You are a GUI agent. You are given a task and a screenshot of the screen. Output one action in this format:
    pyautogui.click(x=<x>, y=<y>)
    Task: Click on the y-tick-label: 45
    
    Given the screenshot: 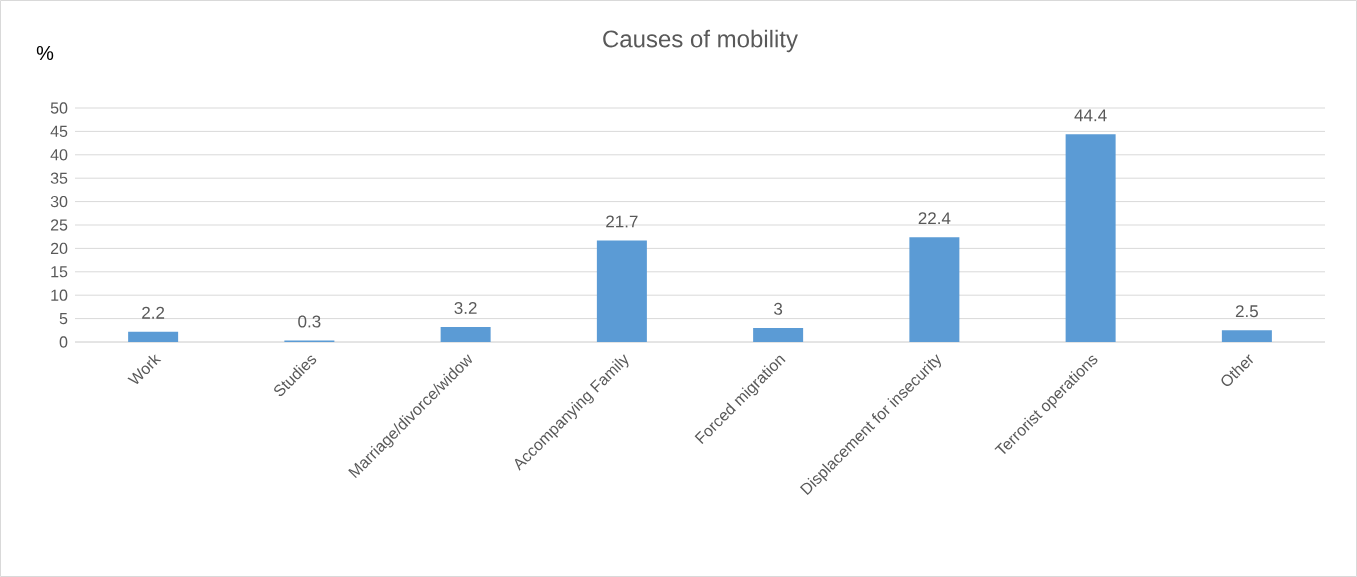 What is the action you would take?
    pyautogui.click(x=59, y=131)
    